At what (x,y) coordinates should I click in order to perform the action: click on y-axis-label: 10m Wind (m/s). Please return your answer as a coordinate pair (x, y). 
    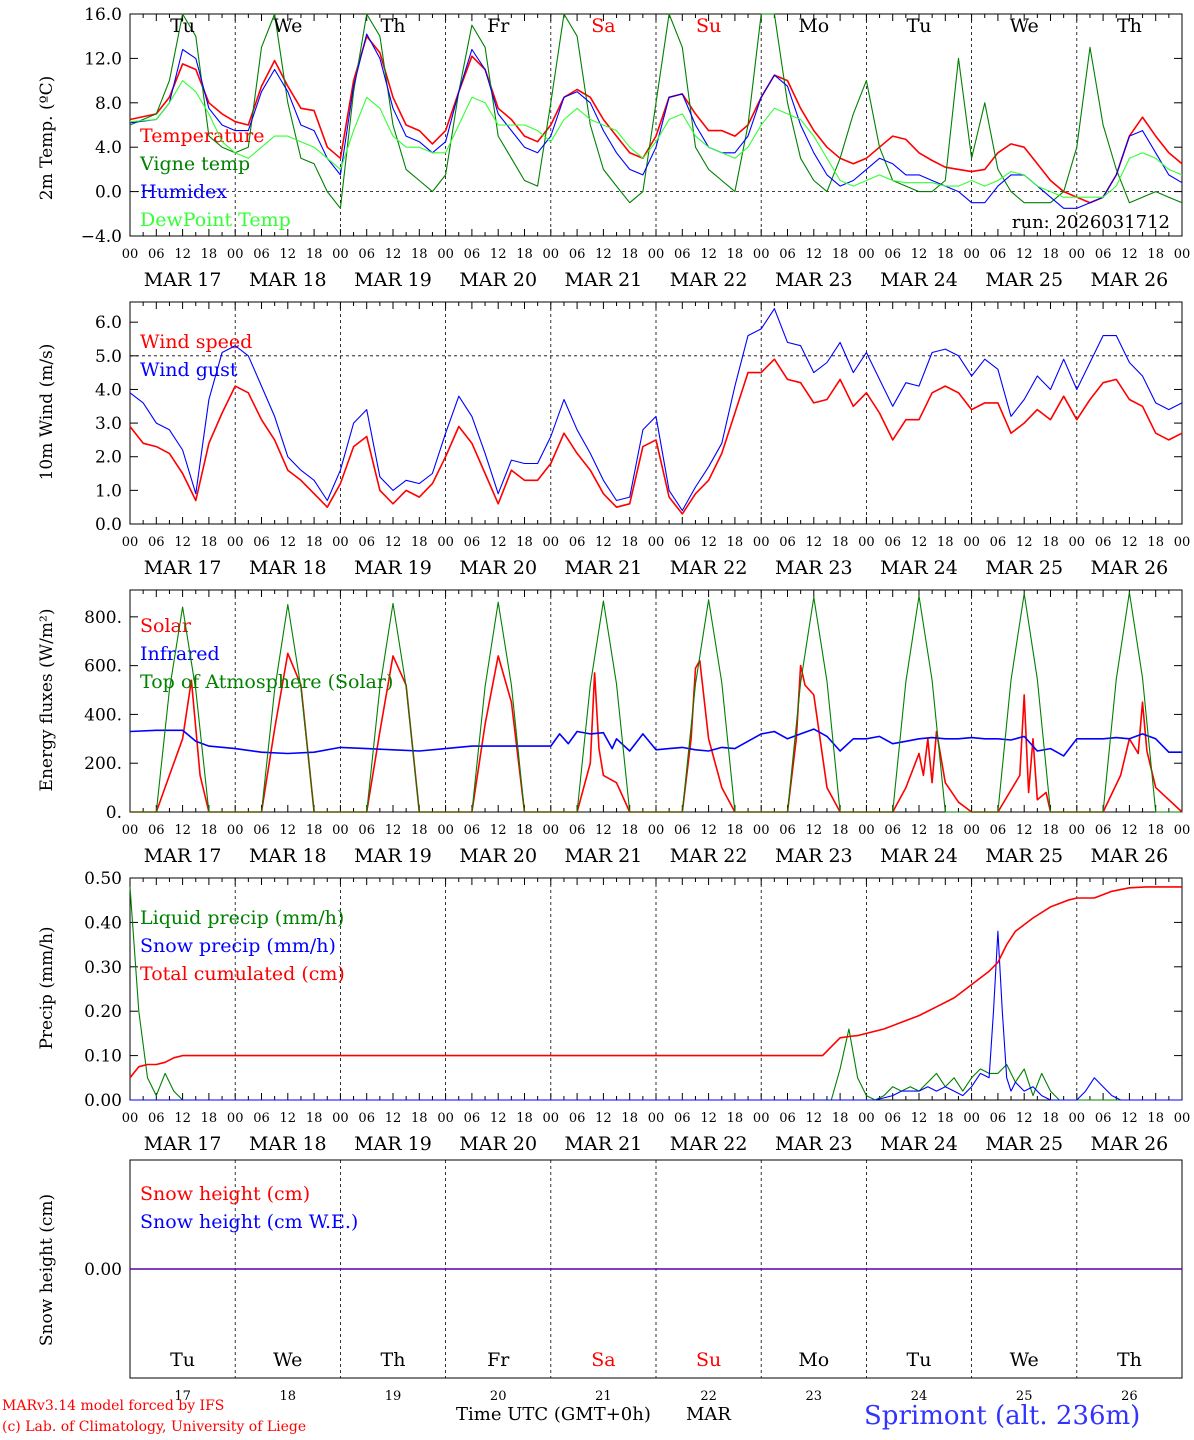
    Looking at the image, I should click on (47, 412).